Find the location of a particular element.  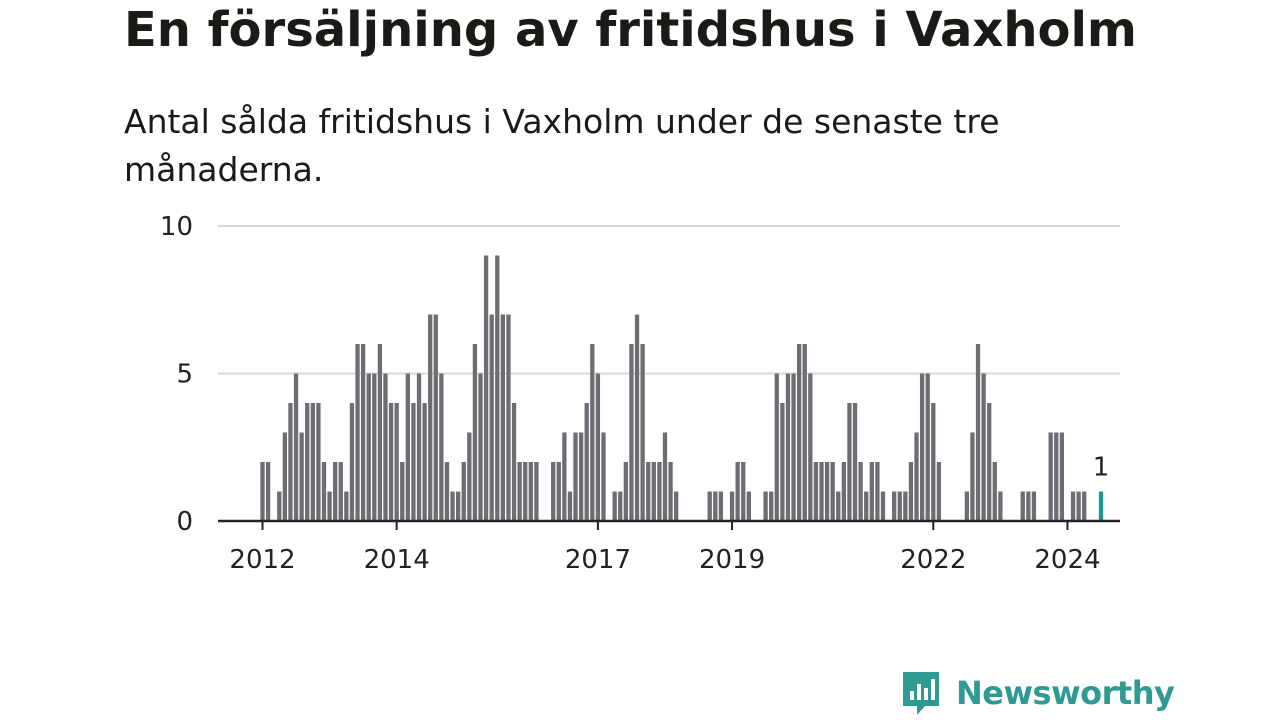

bar-latest is located at coordinates (1101, 506).